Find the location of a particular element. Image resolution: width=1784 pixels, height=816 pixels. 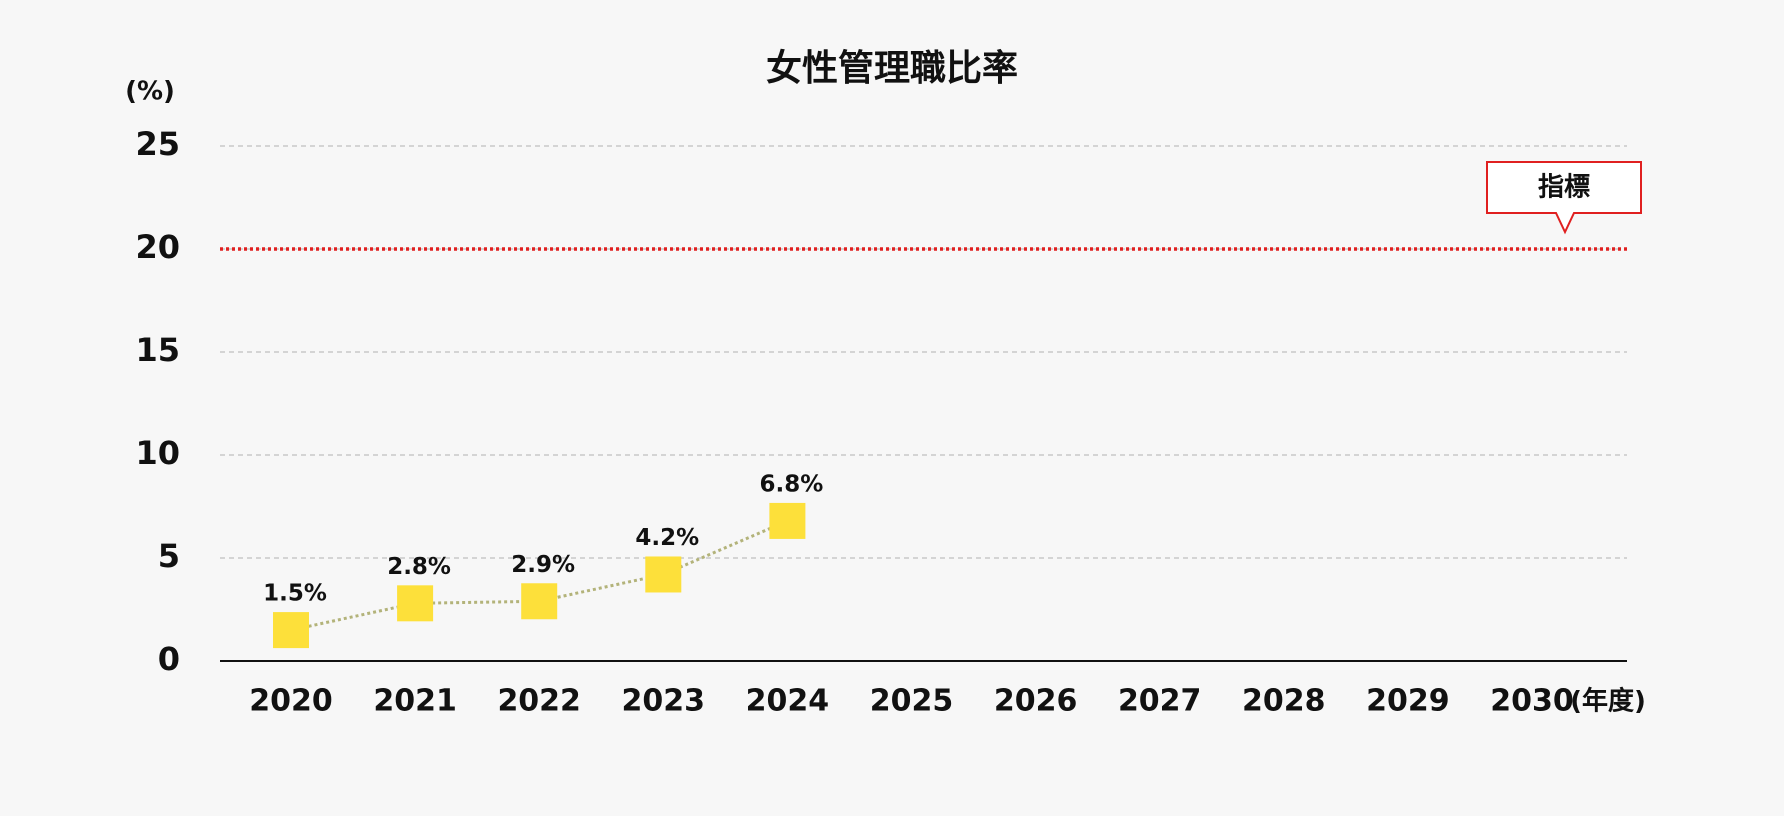

y-tick-label: 0 is located at coordinates (169, 659).